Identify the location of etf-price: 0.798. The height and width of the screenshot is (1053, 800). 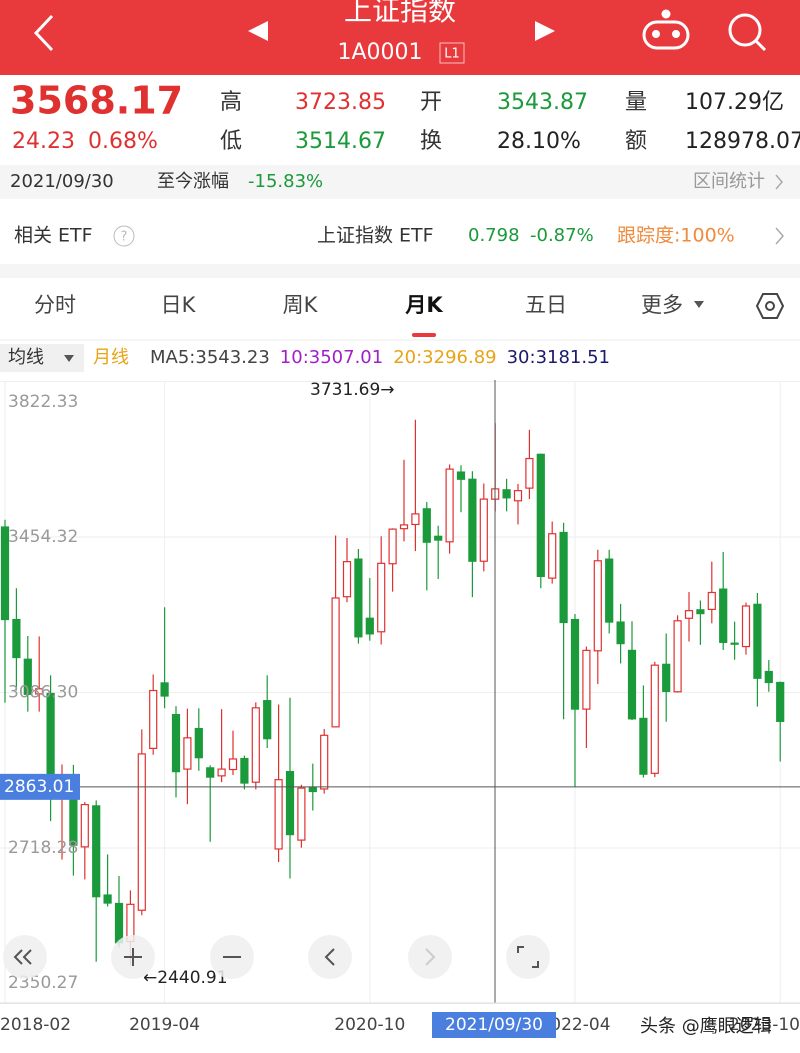
(494, 235).